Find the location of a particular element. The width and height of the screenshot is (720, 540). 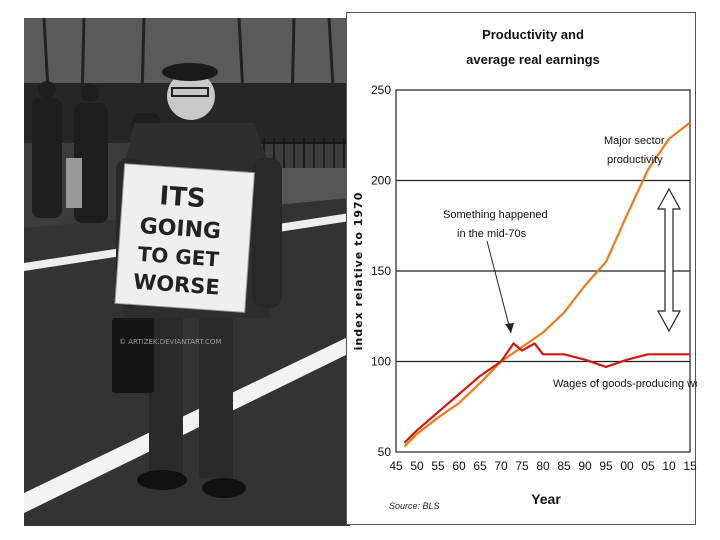

x-tick-label: 95 is located at coordinates (606, 466).